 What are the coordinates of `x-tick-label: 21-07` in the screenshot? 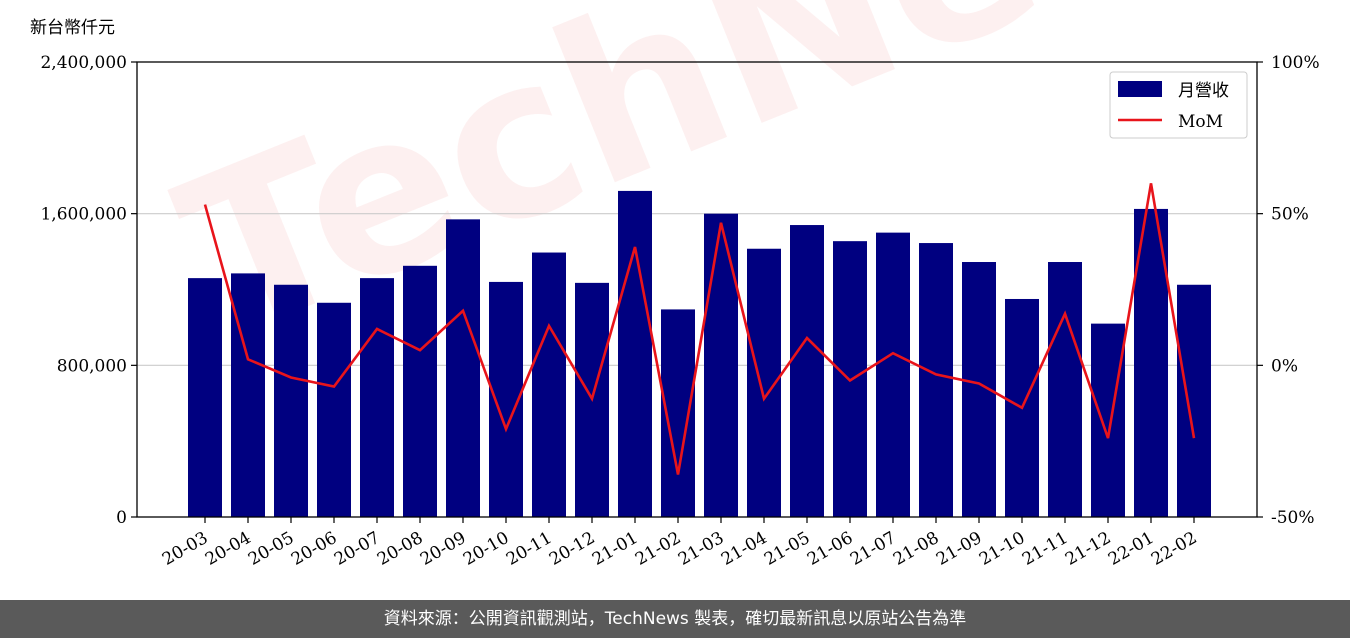 It's located at (873, 549).